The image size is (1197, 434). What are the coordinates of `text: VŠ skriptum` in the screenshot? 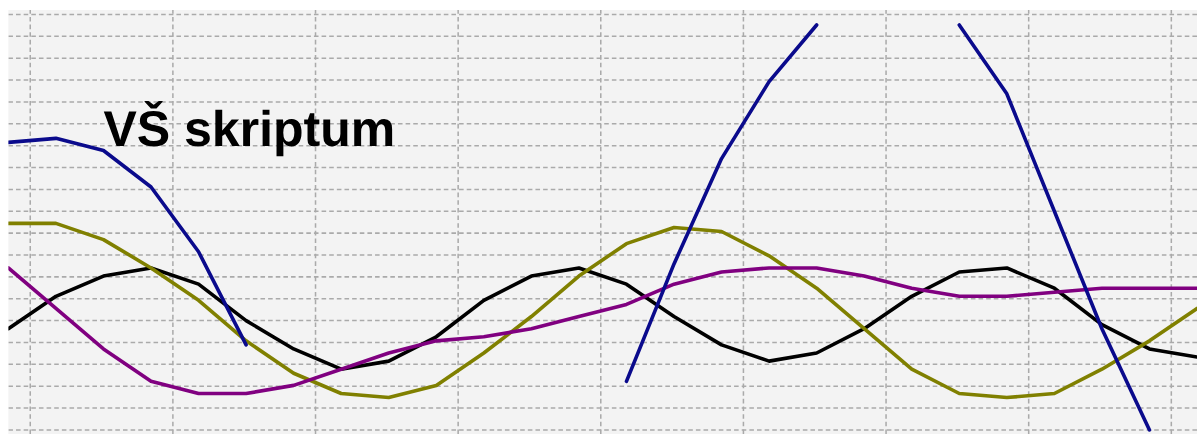 It's located at (248, 129).